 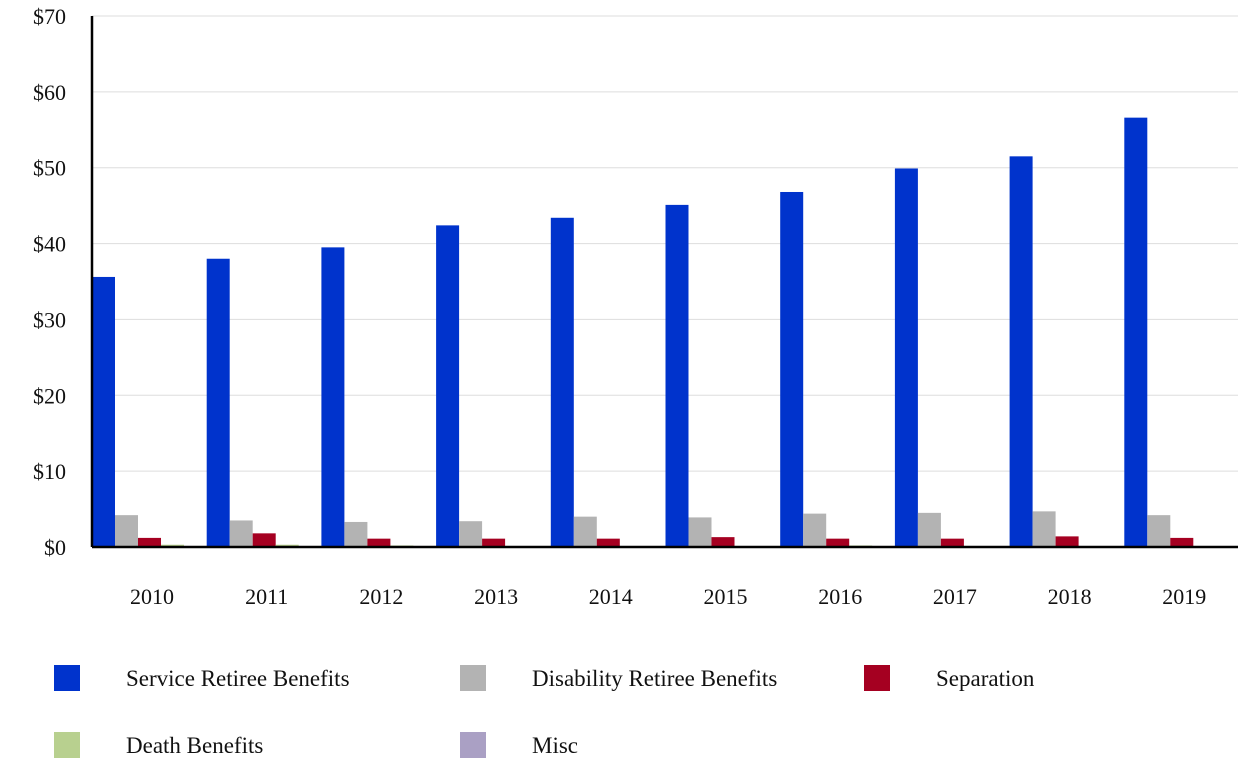 What do you see at coordinates (149, 542) in the screenshot?
I see `bar-separation-2010` at bounding box center [149, 542].